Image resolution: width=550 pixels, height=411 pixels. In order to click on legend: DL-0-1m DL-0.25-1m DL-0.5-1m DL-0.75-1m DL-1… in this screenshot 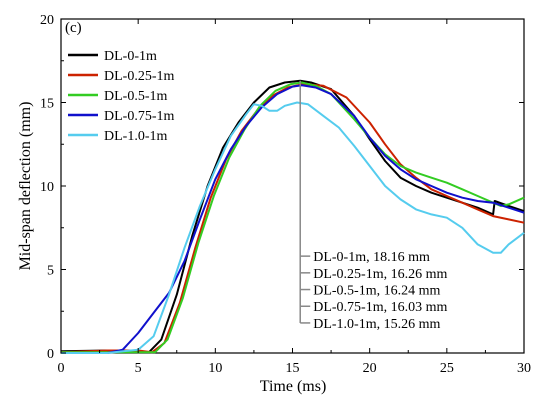, I will do `click(121, 96)`.